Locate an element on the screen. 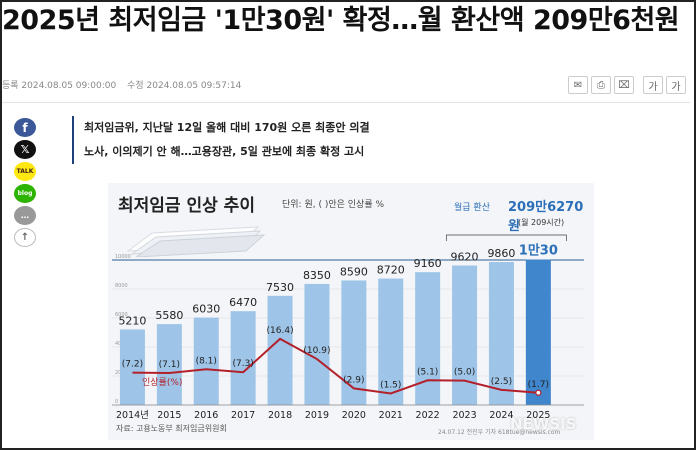 This screenshot has width=696, height=450. modified-date: 수정 2024.08.05 09:57:14 is located at coordinates (184, 86).